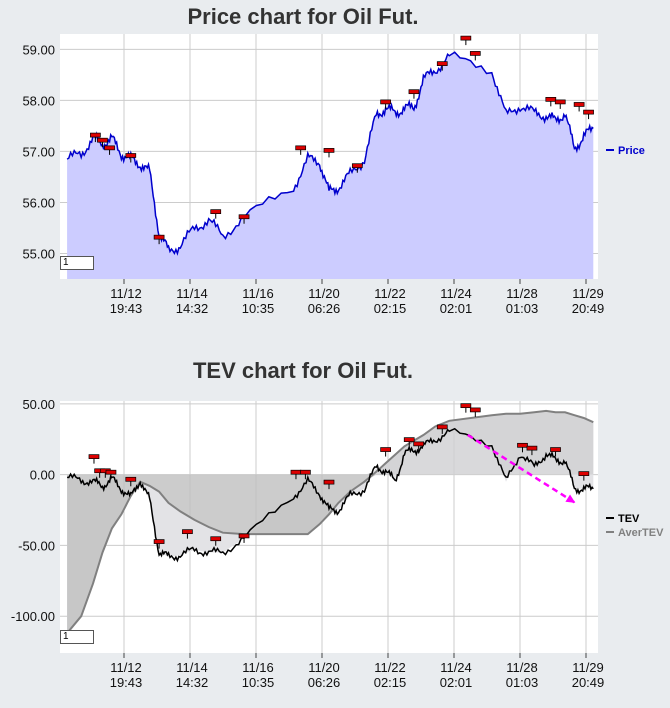 The image size is (670, 708). What do you see at coordinates (36, 545) in the screenshot?
I see `y-tick-label: -50.00` at bounding box center [36, 545].